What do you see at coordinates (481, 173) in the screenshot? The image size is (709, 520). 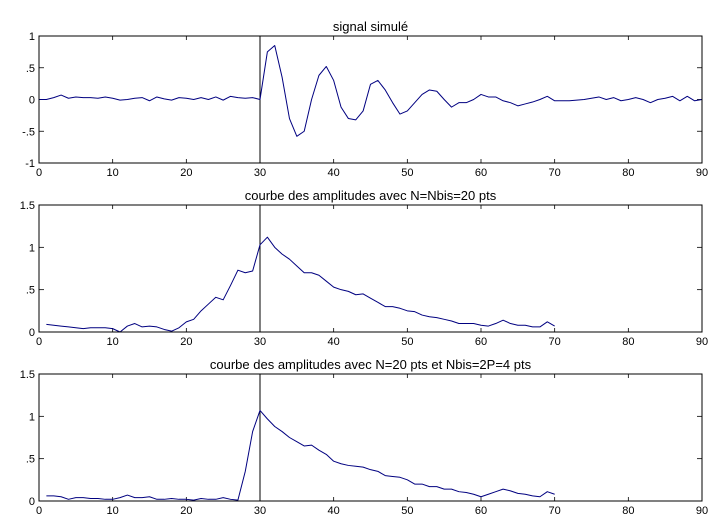 I see `x-tick-label: 60` at bounding box center [481, 173].